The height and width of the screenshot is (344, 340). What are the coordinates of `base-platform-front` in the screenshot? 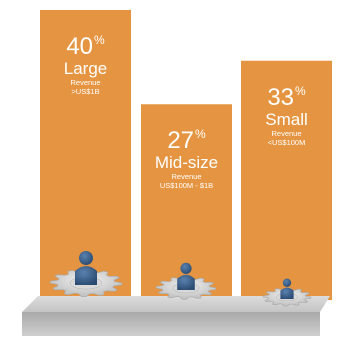 It's located at (171, 324).